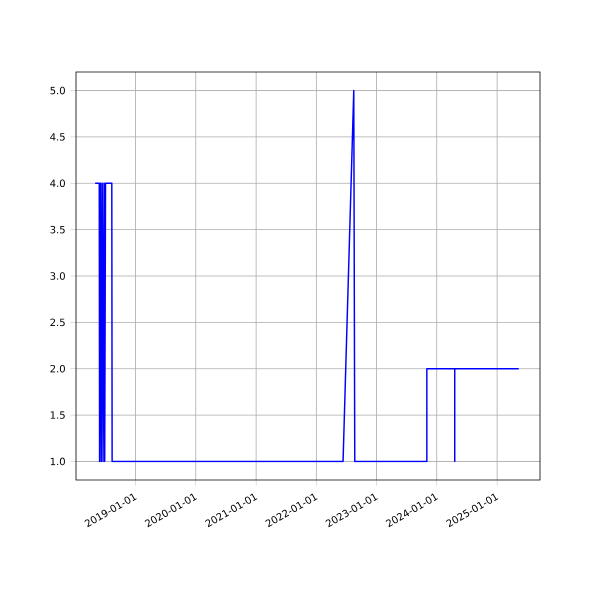 This screenshot has height=600, width=600. What do you see at coordinates (57, 183) in the screenshot?
I see `y-tick-label: 4.0` at bounding box center [57, 183].